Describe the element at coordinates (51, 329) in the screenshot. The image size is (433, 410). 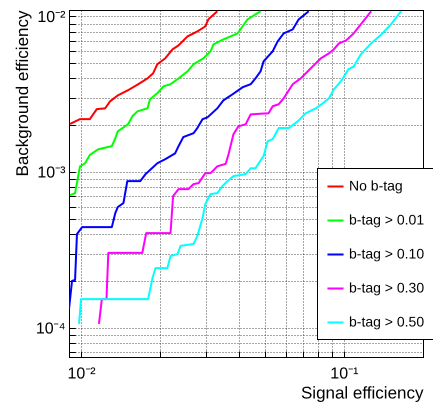
I see `y-tick-label: 10⁻⁴` at that location.